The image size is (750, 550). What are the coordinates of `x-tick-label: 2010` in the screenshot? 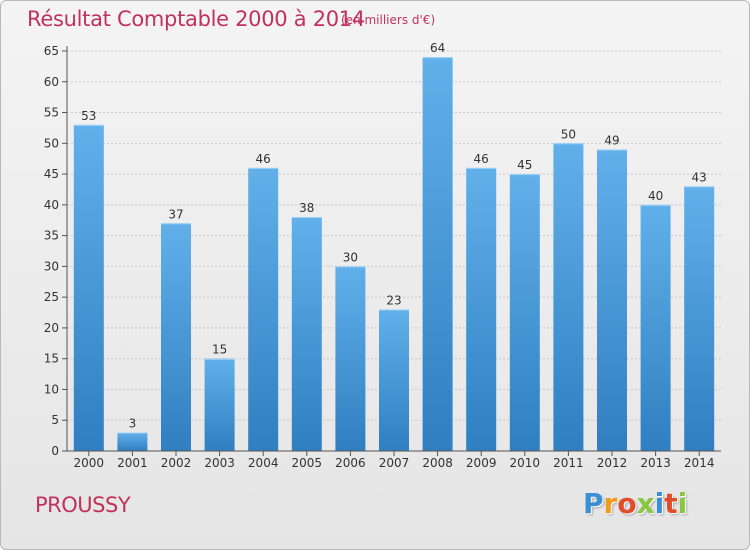 It's located at (525, 463).